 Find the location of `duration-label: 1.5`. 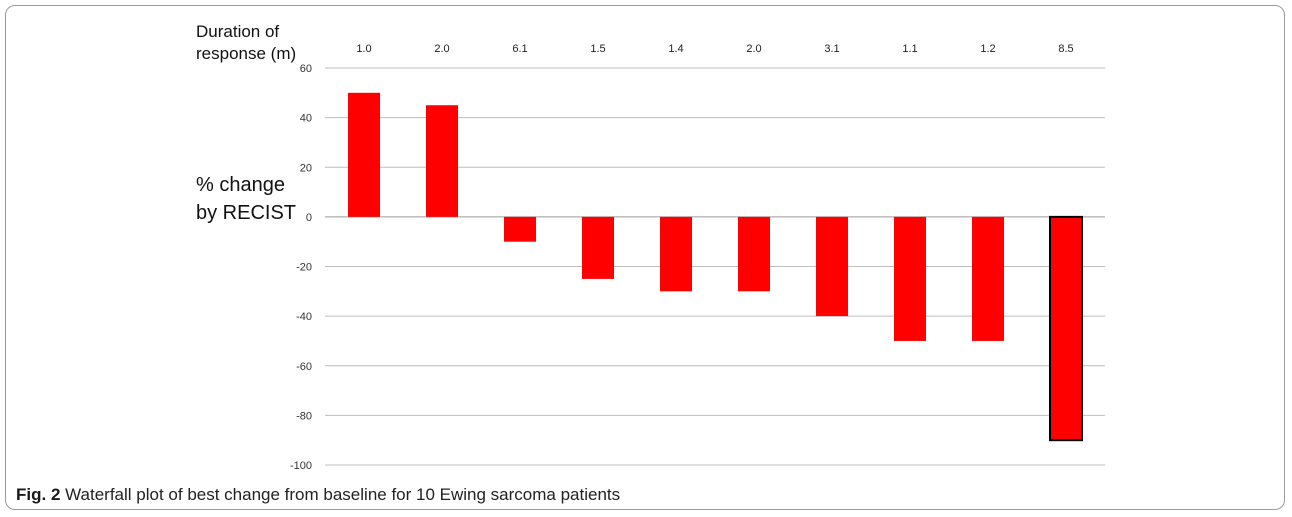

duration-label: 1.5 is located at coordinates (597, 49).